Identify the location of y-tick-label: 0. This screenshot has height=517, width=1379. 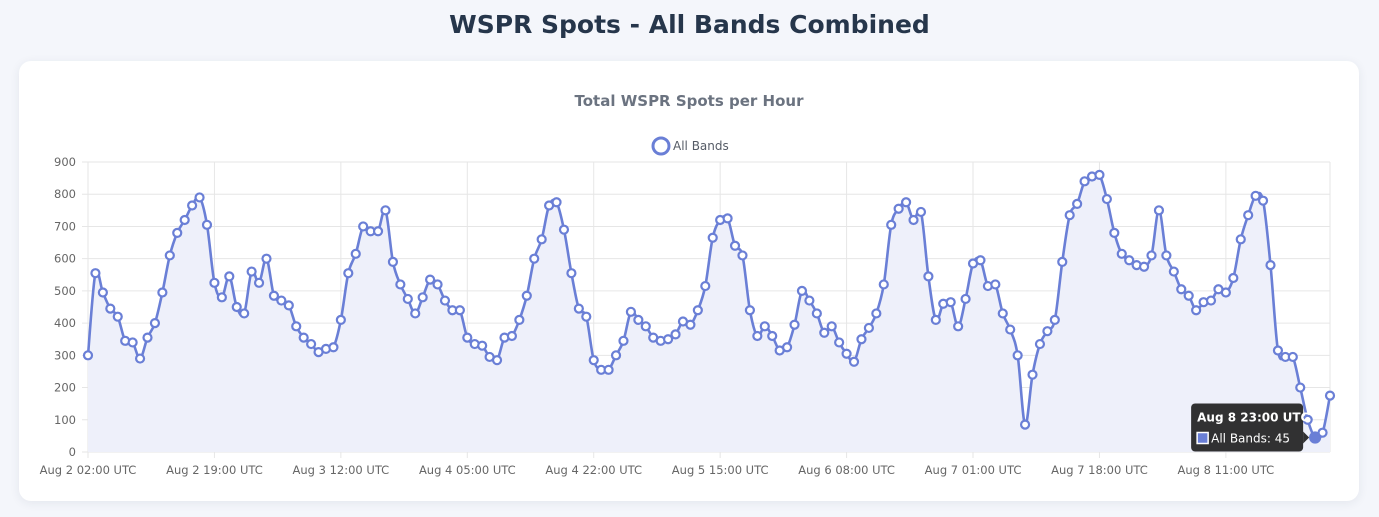
(72, 452).